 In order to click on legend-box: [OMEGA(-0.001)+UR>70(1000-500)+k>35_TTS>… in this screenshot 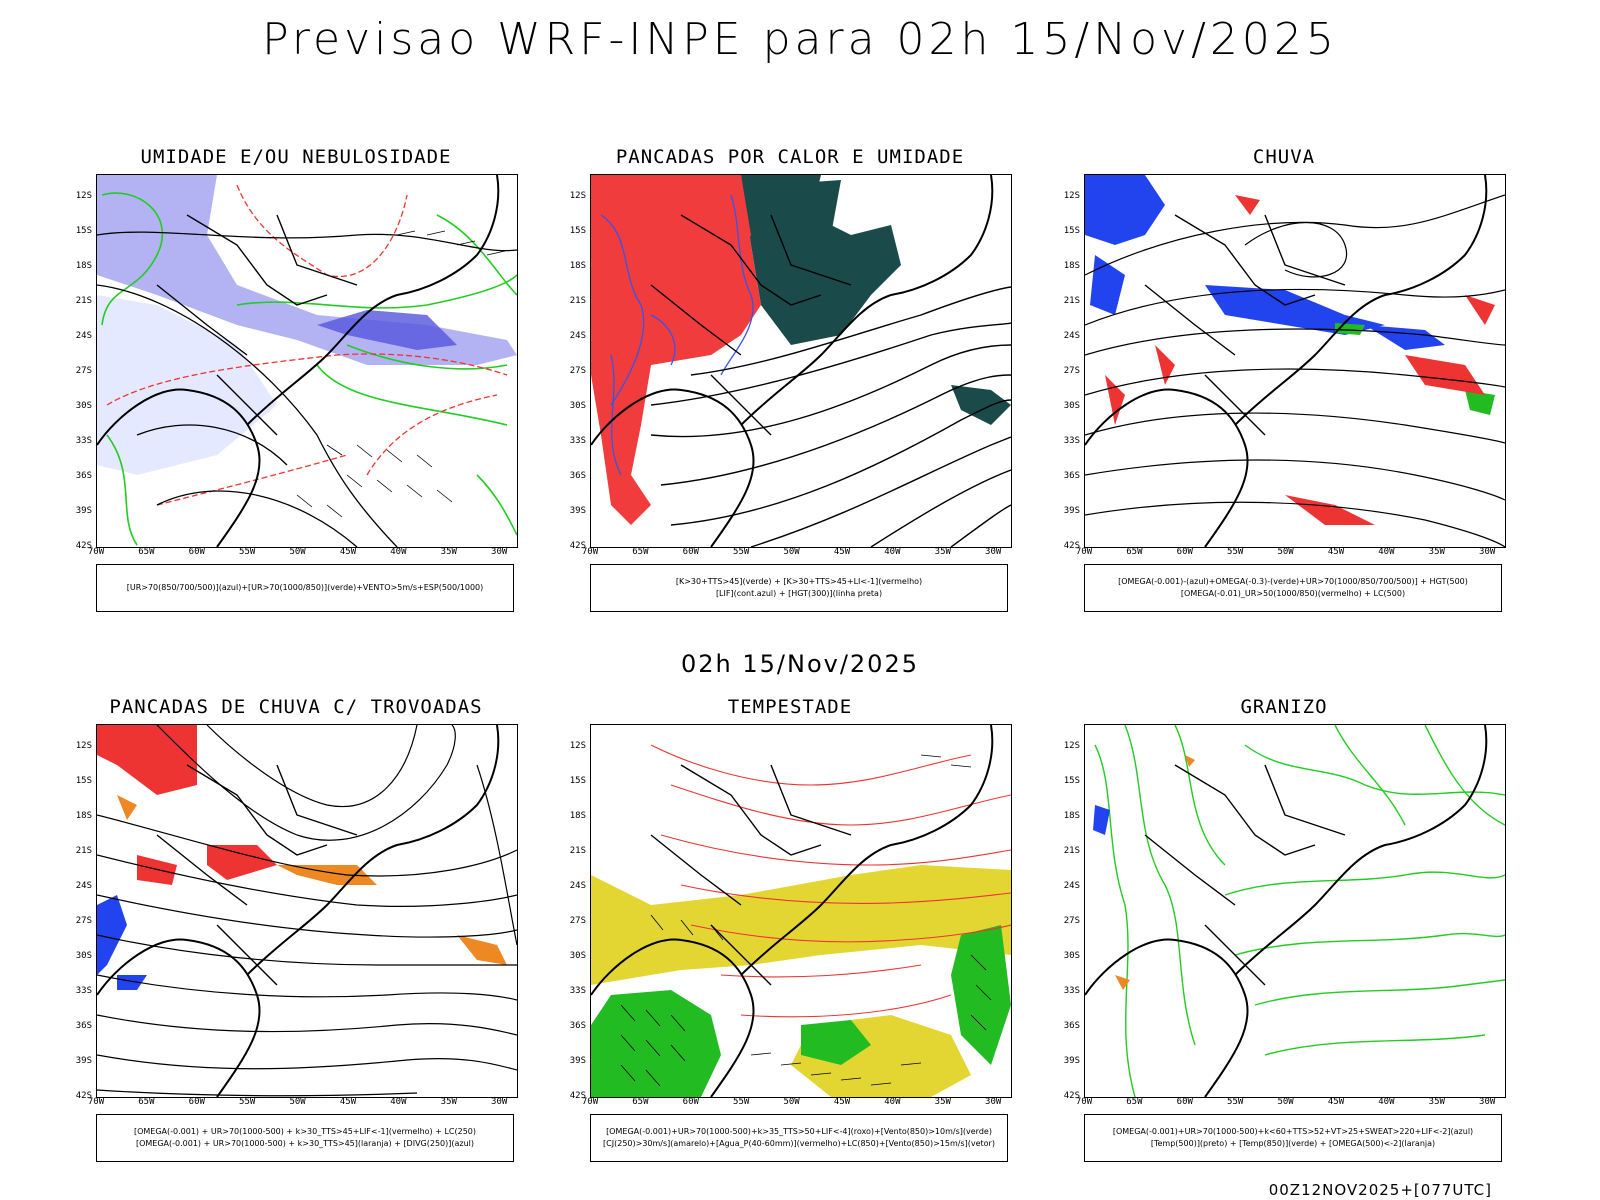, I will do `click(799, 1138)`.